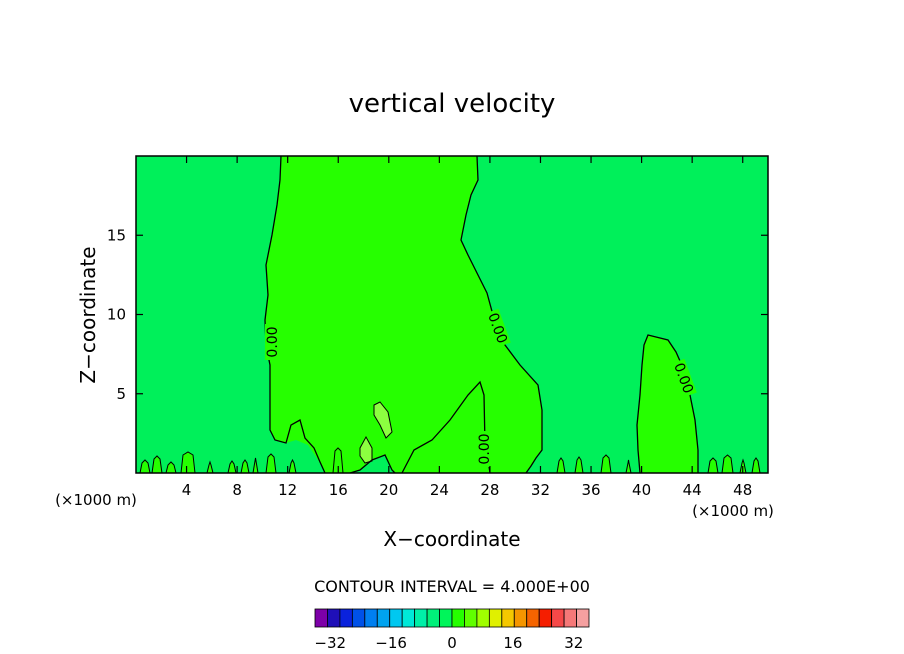 This screenshot has width=904, height=654. I want to click on colorbar-tick-label: 16, so click(512, 643).